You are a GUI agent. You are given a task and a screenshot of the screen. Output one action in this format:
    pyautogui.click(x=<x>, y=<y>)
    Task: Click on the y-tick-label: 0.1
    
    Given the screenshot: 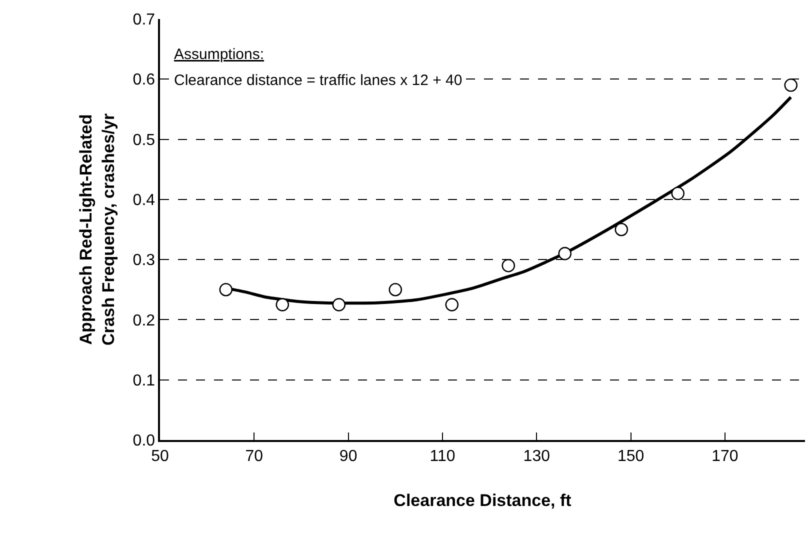 What is the action you would take?
    pyautogui.click(x=144, y=381)
    